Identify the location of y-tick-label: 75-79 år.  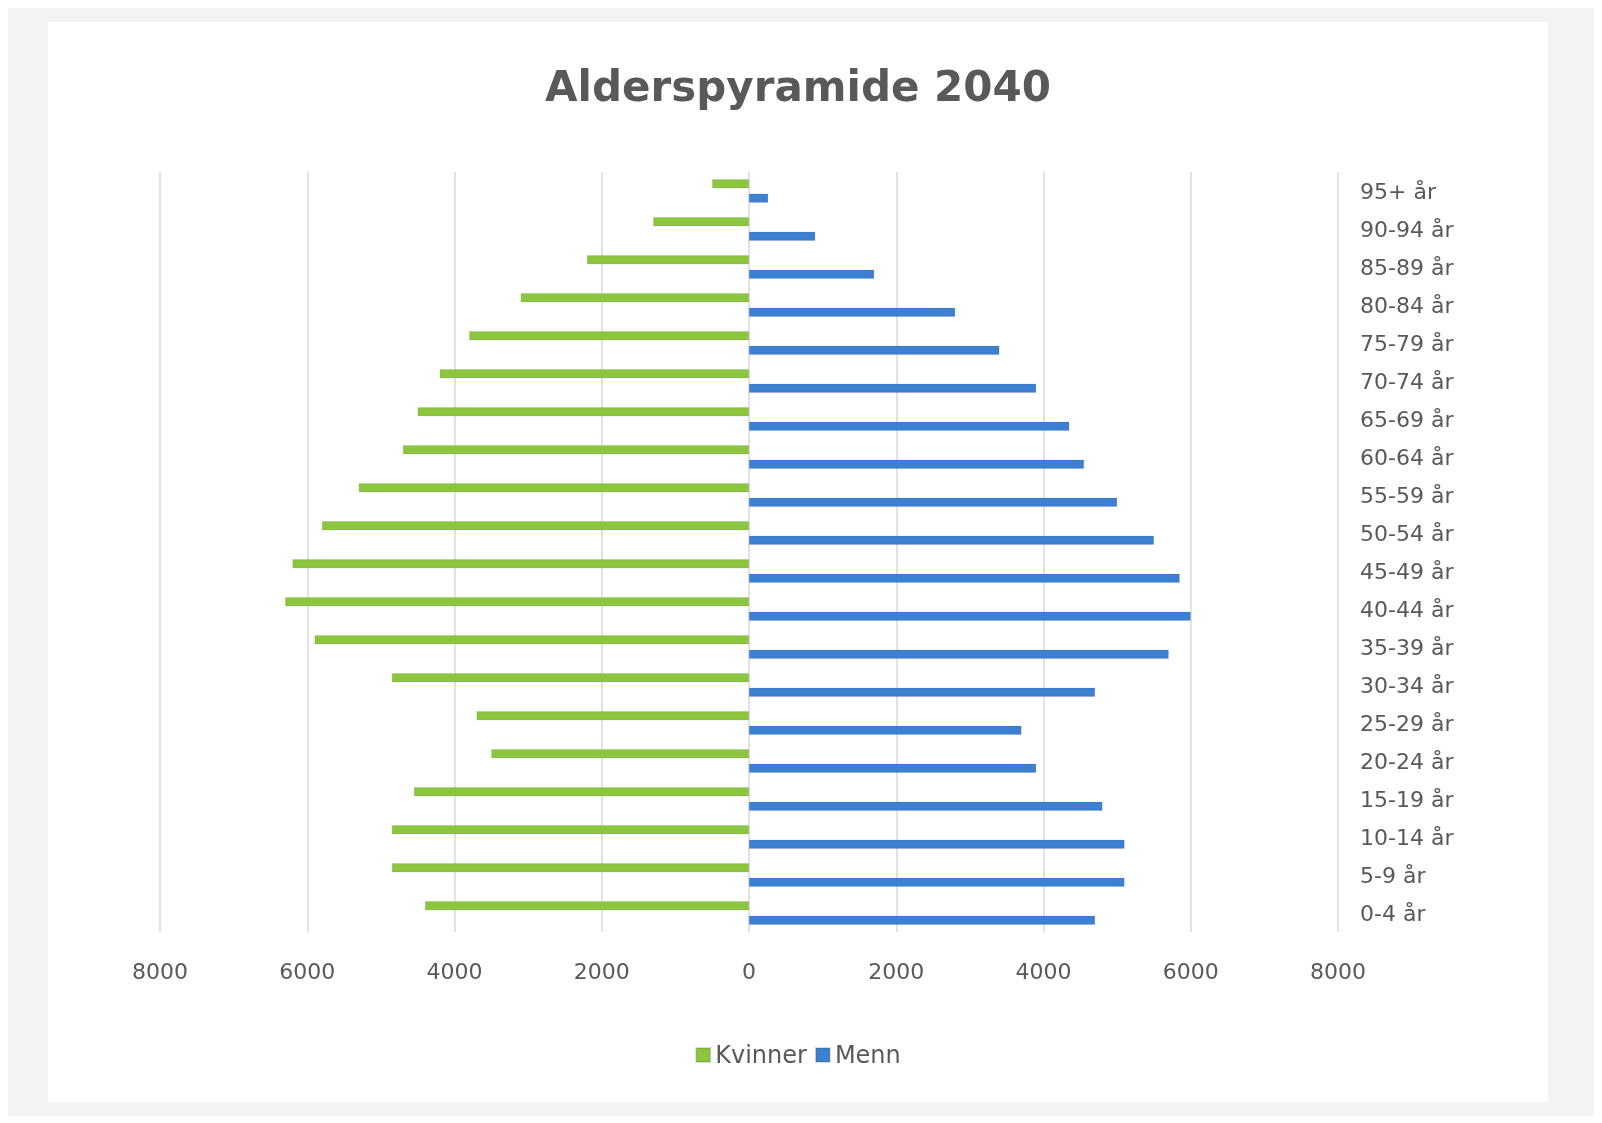
(1407, 343).